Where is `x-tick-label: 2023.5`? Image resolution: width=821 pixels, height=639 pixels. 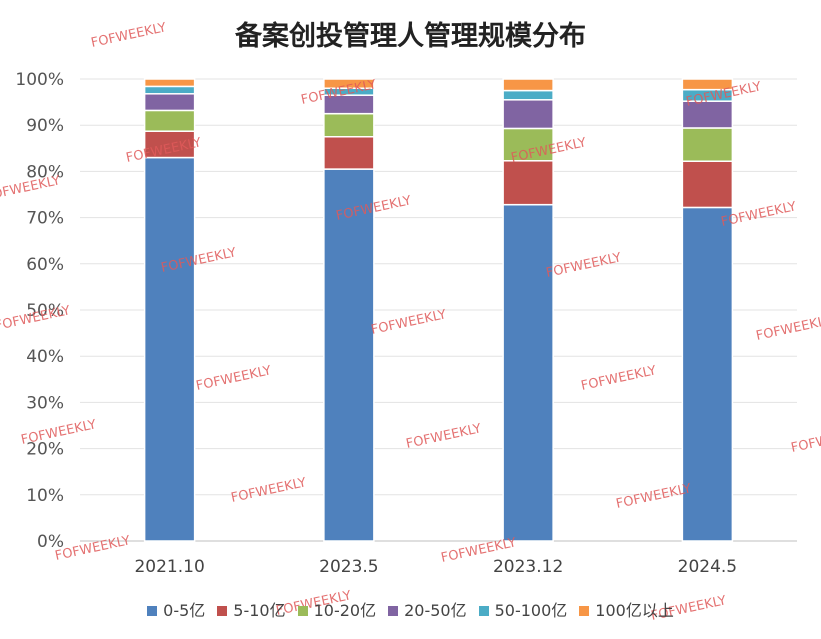 x-tick-label: 2023.5 is located at coordinates (348, 567).